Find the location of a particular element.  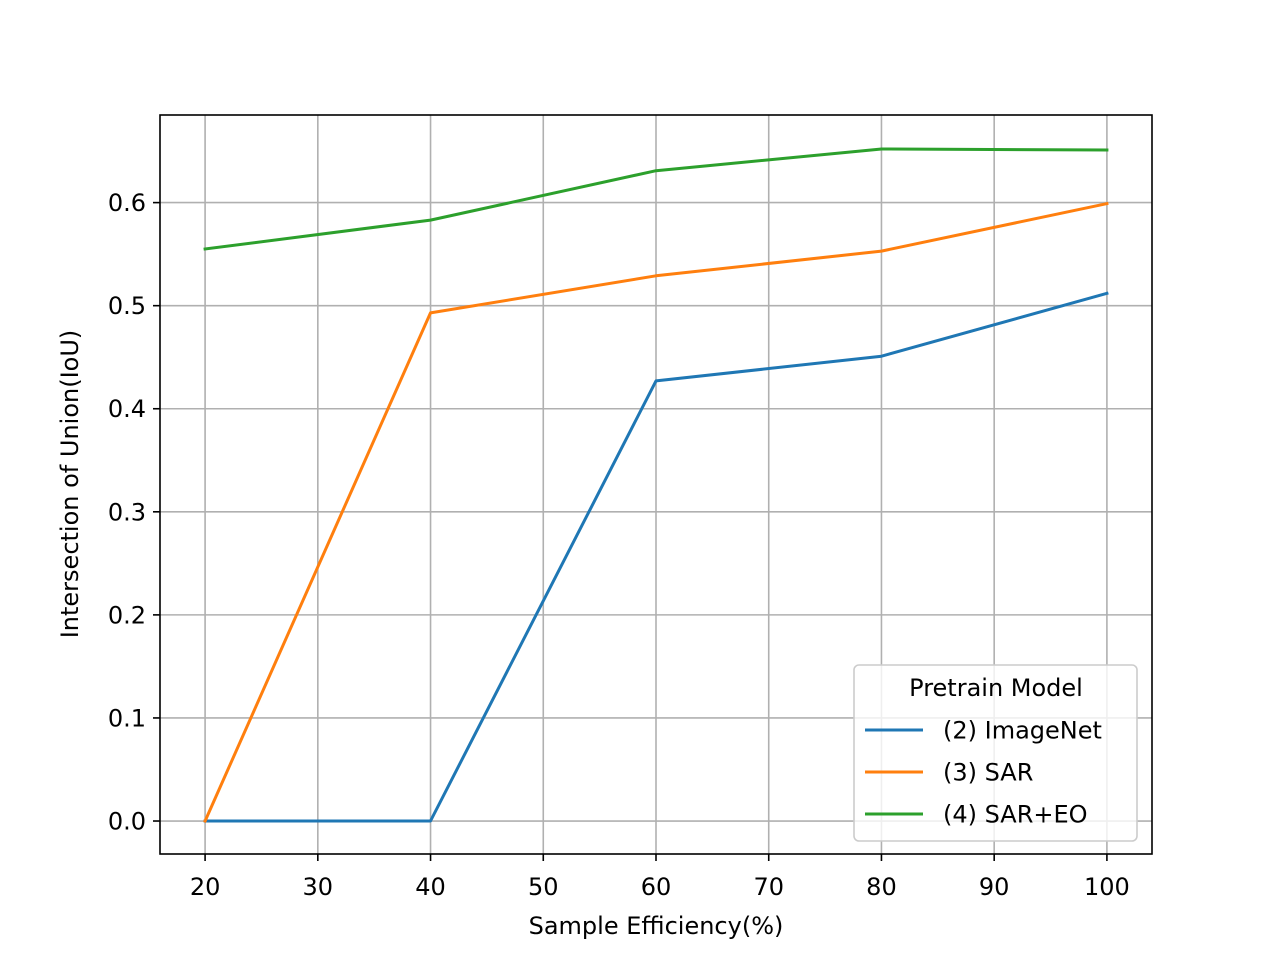

x-axis: 20 30 40 50 60 70 80 90 100 is located at coordinates (660, 877).